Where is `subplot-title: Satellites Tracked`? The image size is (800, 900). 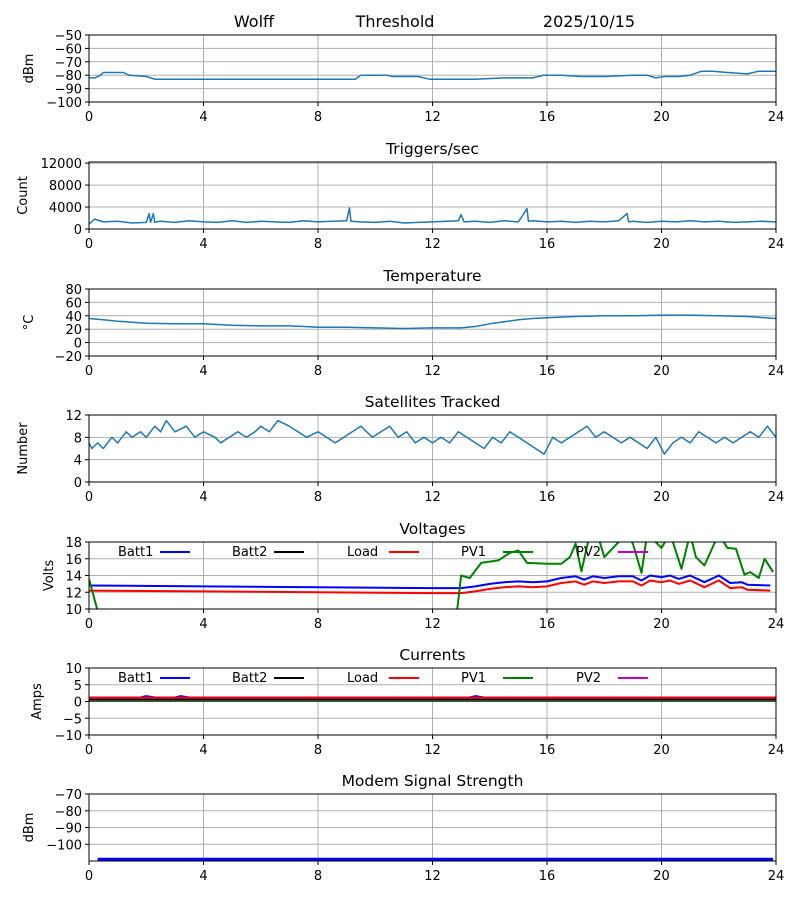
subplot-title: Satellites Tracked is located at coordinates (433, 402).